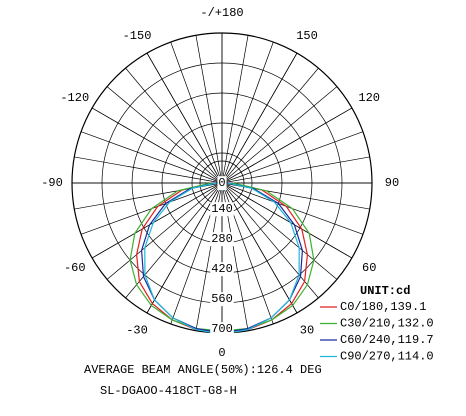 Image resolution: width=466 pixels, height=416 pixels. What do you see at coordinates (137, 330) in the screenshot?
I see `angle-tick-label: -30` at bounding box center [137, 330].